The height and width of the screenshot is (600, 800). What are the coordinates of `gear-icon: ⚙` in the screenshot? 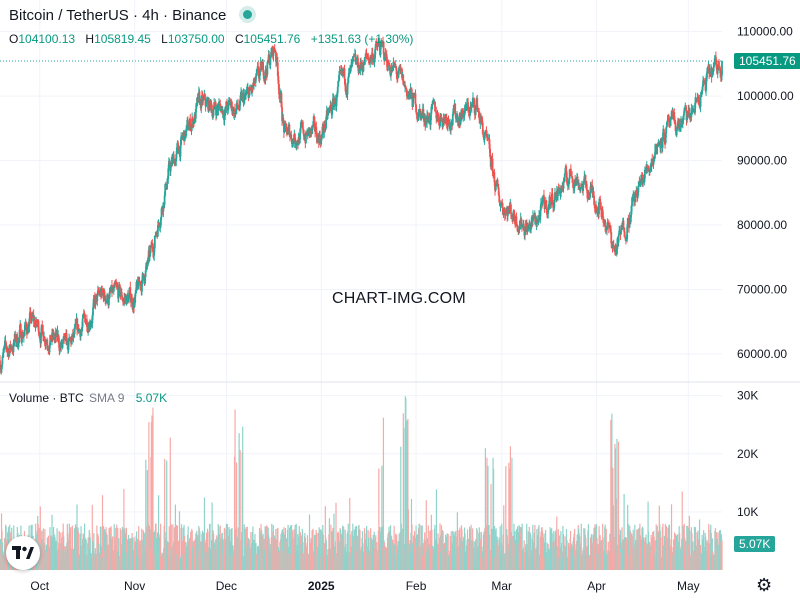 It's located at (764, 585).